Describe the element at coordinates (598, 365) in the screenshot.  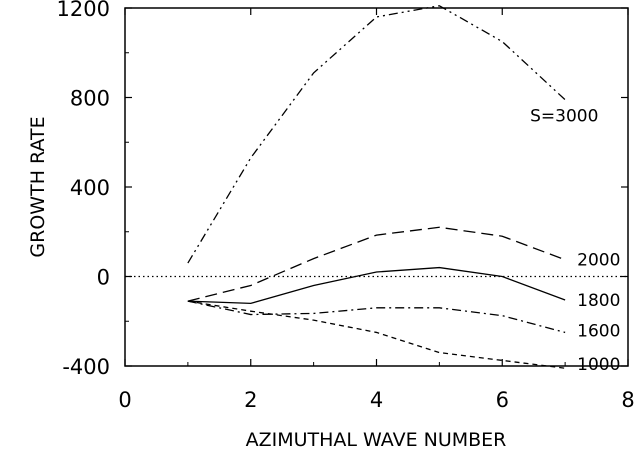
I see `series-label: 1000` at that location.